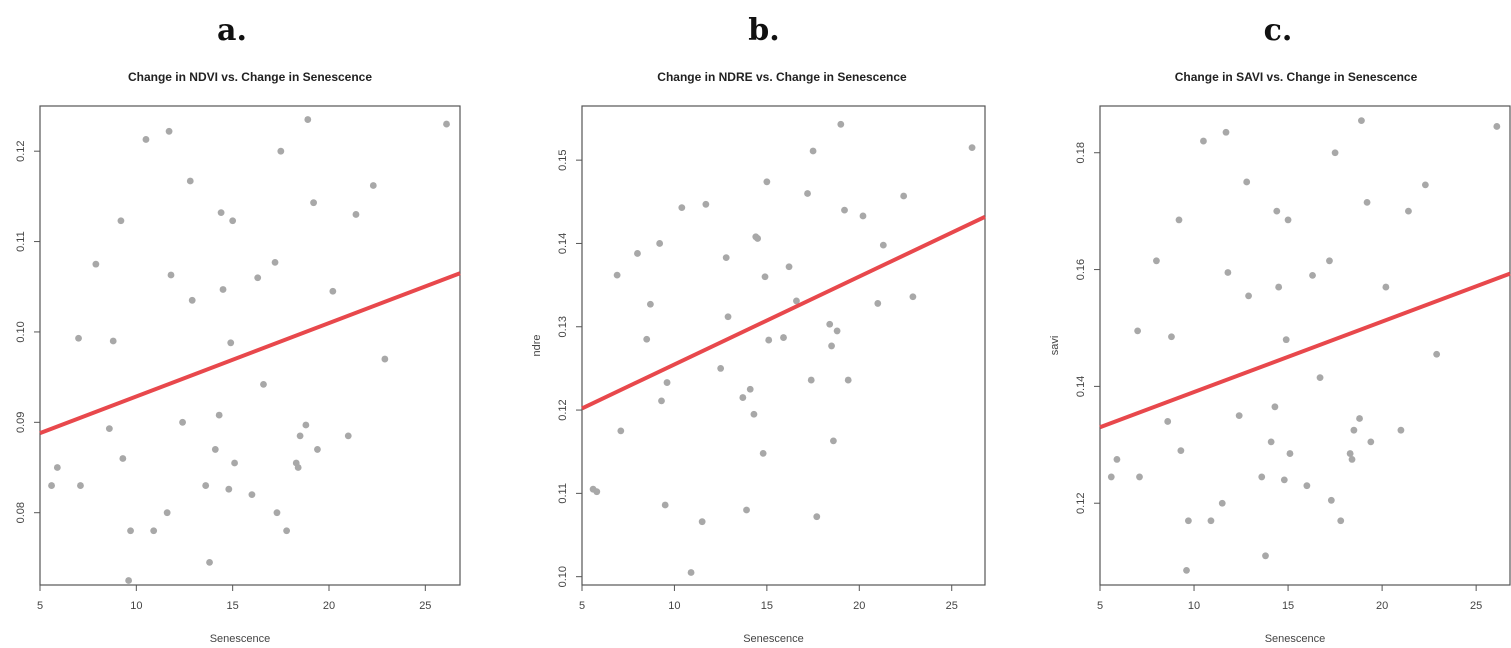 This screenshot has width=1511, height=648. Describe the element at coordinates (763, 30) in the screenshot. I see `panel-label: b.` at that location.